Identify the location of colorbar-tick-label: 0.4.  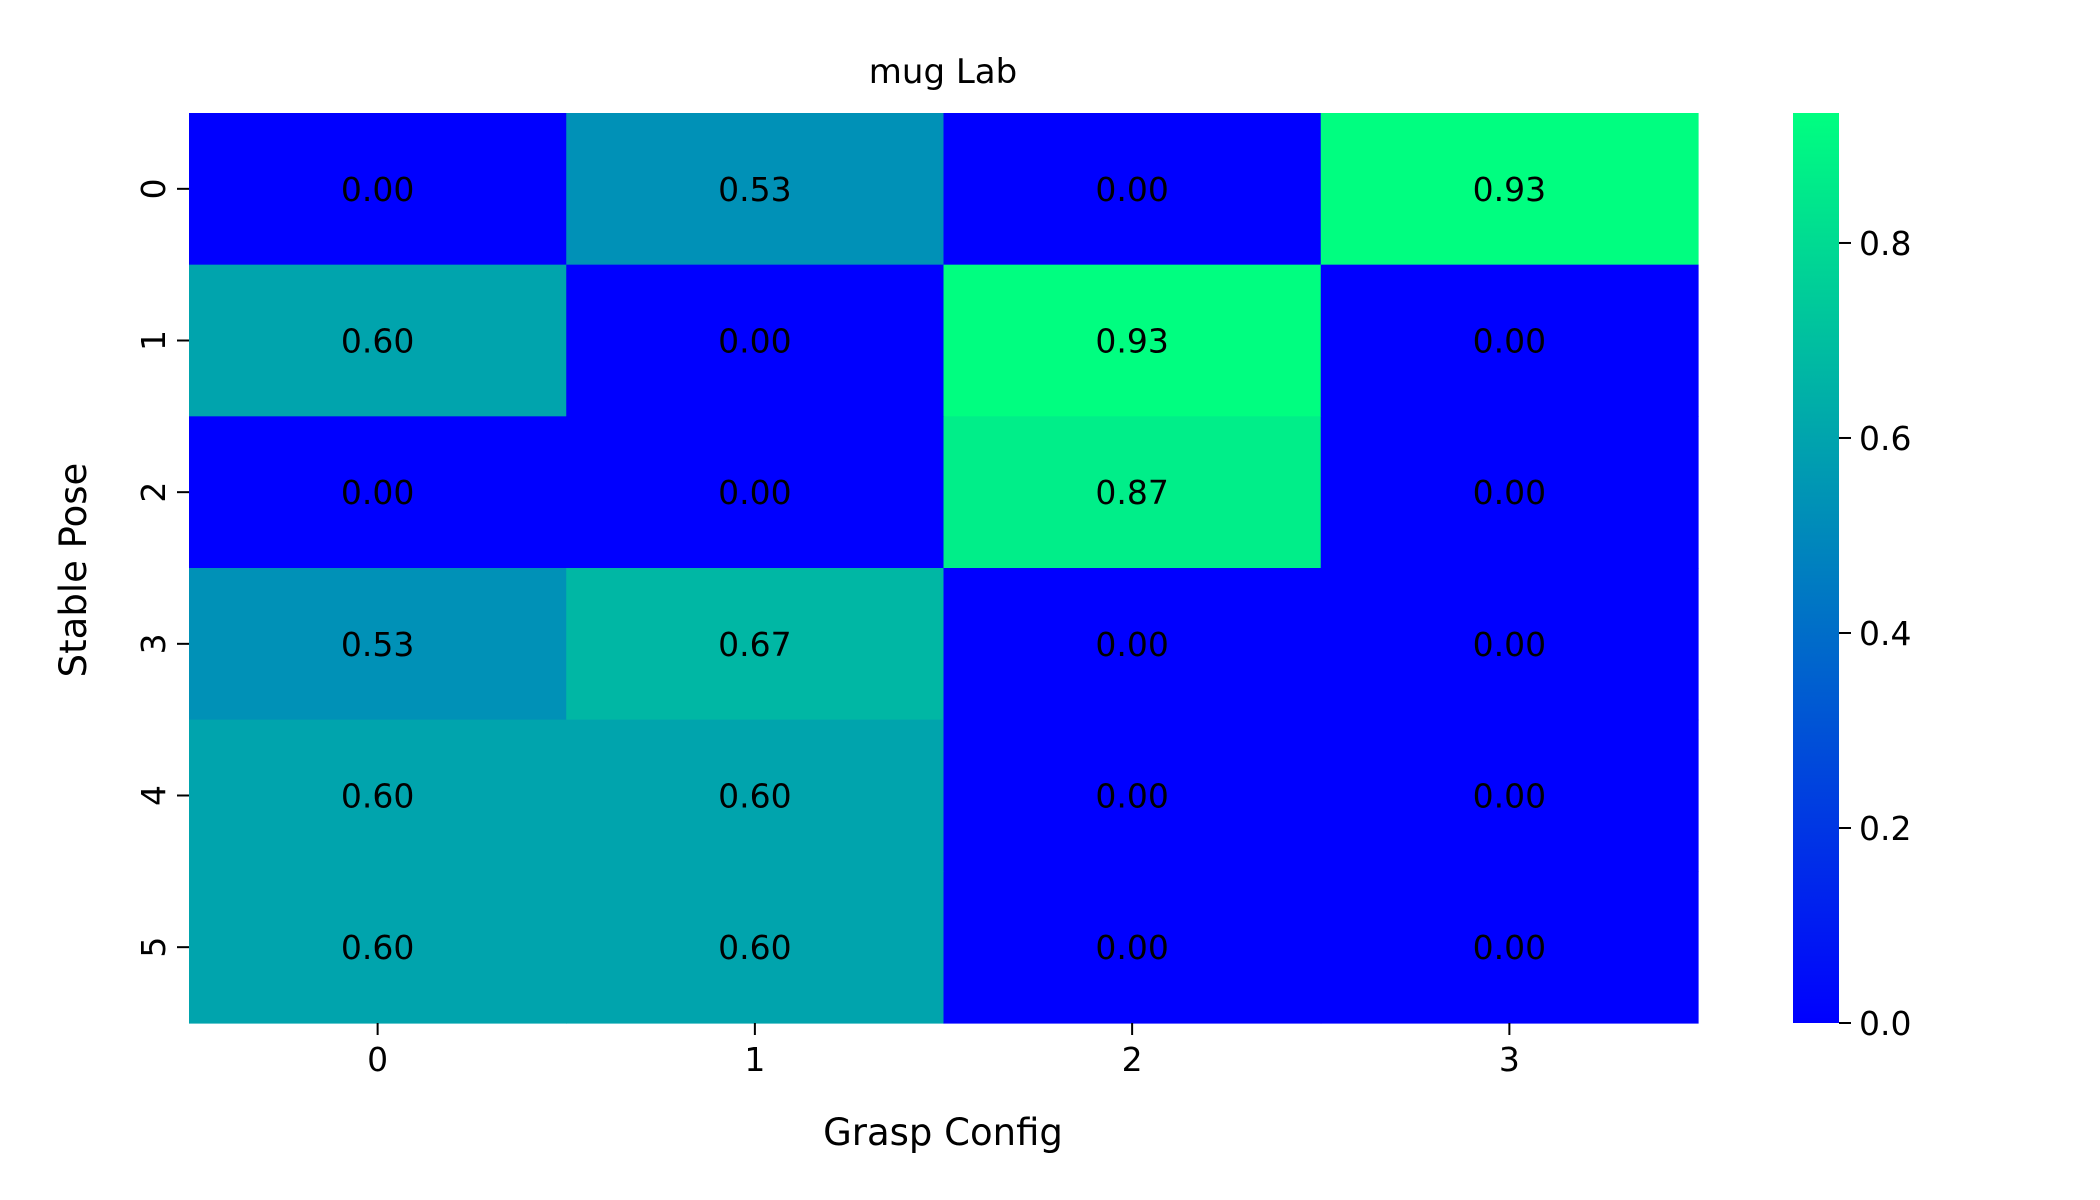
(1885, 633).